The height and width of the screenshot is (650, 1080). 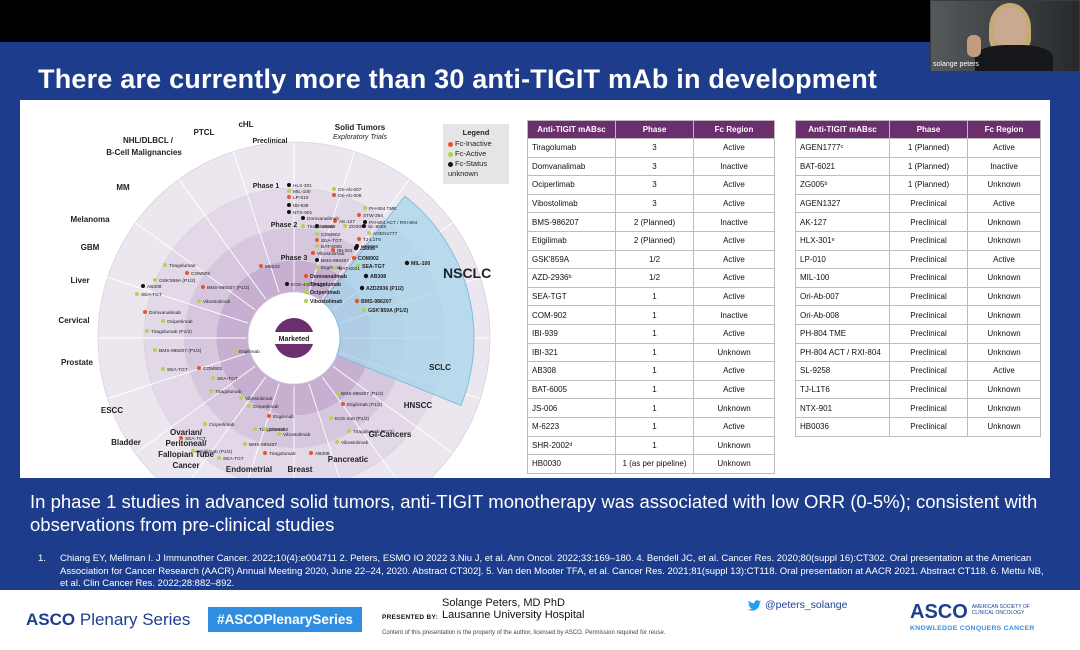 What do you see at coordinates (571, 296) in the screenshot?
I see `table-cell: SEA-TGT` at bounding box center [571, 296].